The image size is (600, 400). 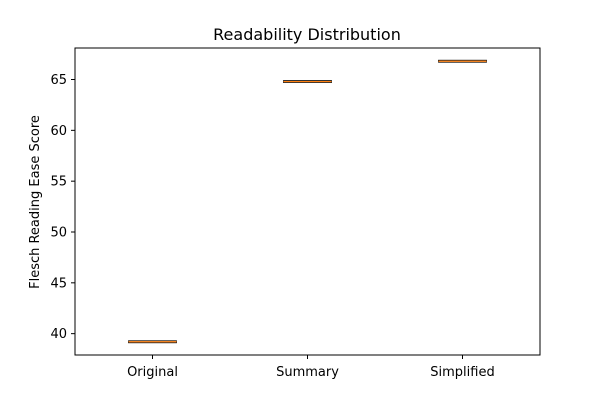 What do you see at coordinates (58, 232) in the screenshot?
I see `y-tick-label: 50` at bounding box center [58, 232].